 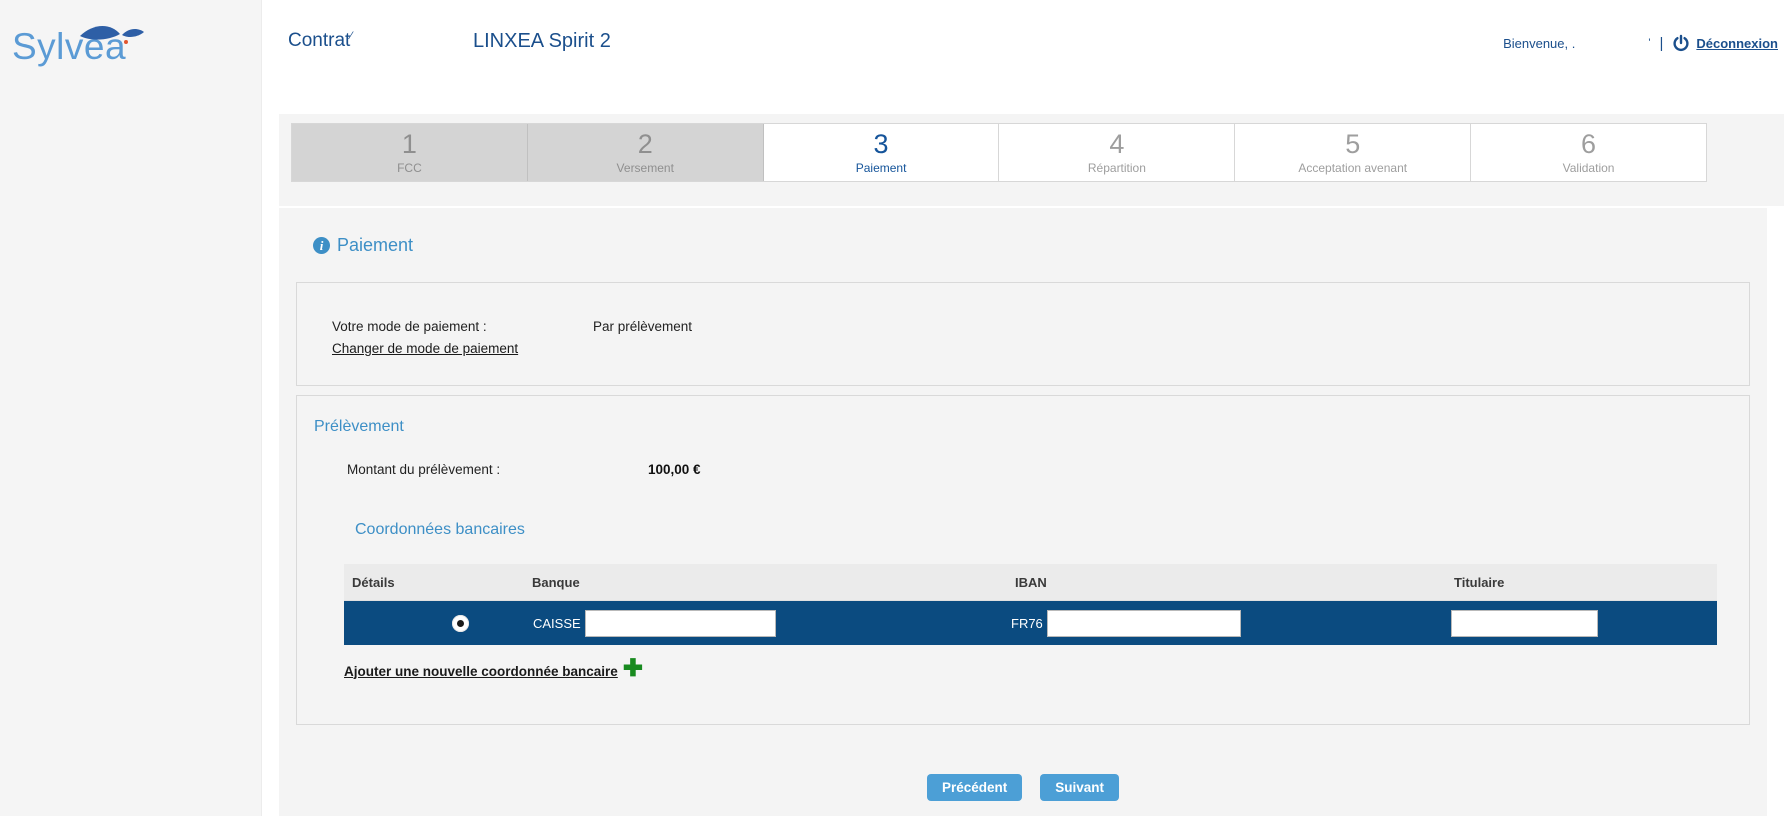 I want to click on bank-row-radio, so click(x=460, y=623).